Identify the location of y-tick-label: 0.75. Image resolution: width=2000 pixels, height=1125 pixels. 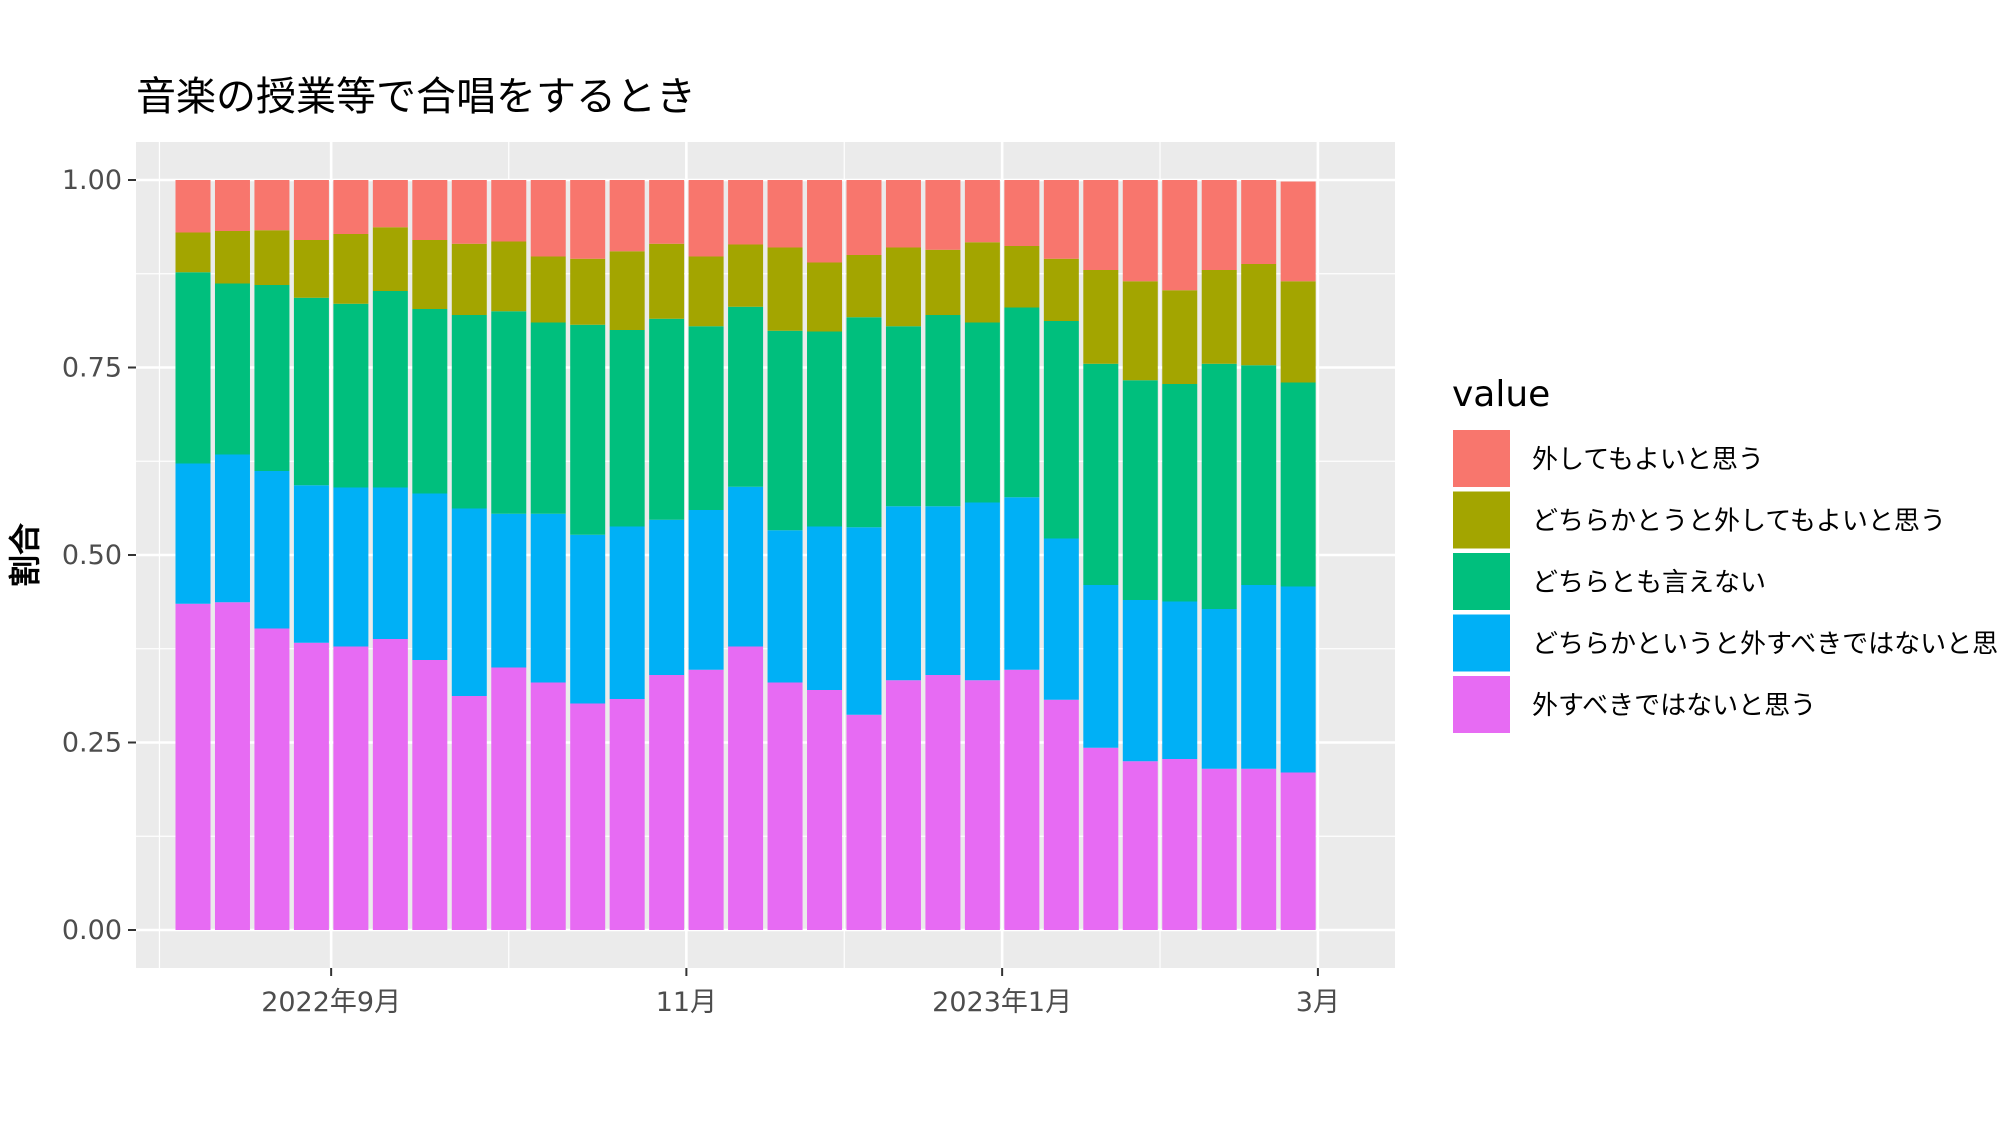
(92, 368).